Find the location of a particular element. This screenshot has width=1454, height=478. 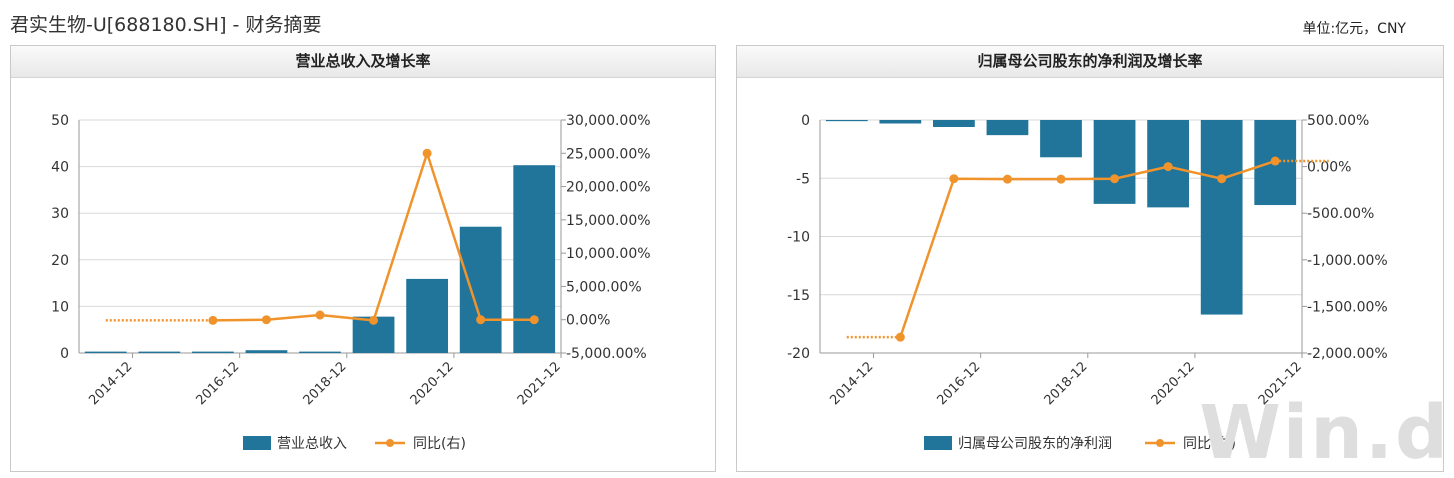

y-right-tick-label: 20,000.00% is located at coordinates (608, 188).